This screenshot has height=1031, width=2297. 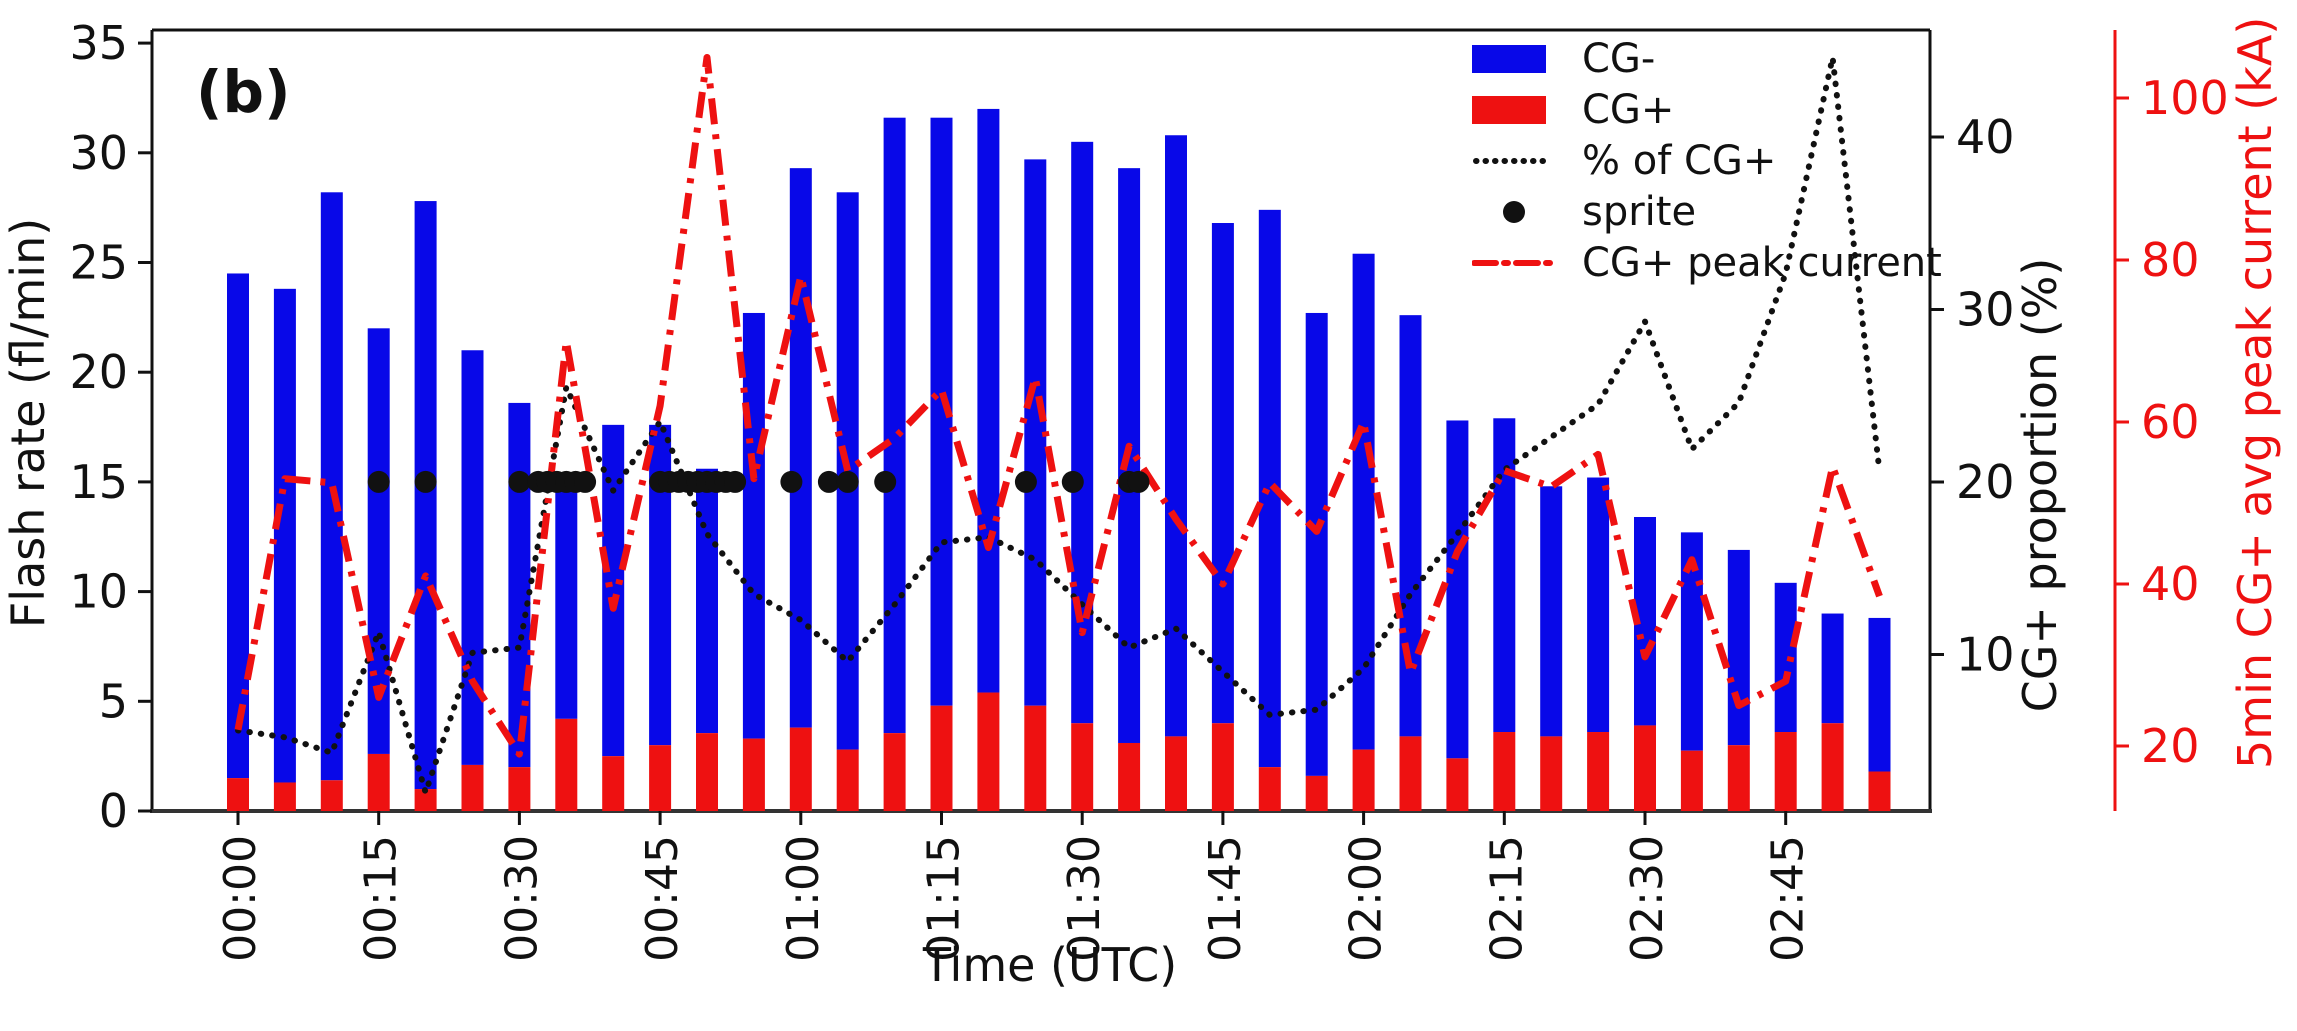 What do you see at coordinates (1707, 212) in the screenshot?
I see `legend-item-sprite: sprite` at bounding box center [1707, 212].